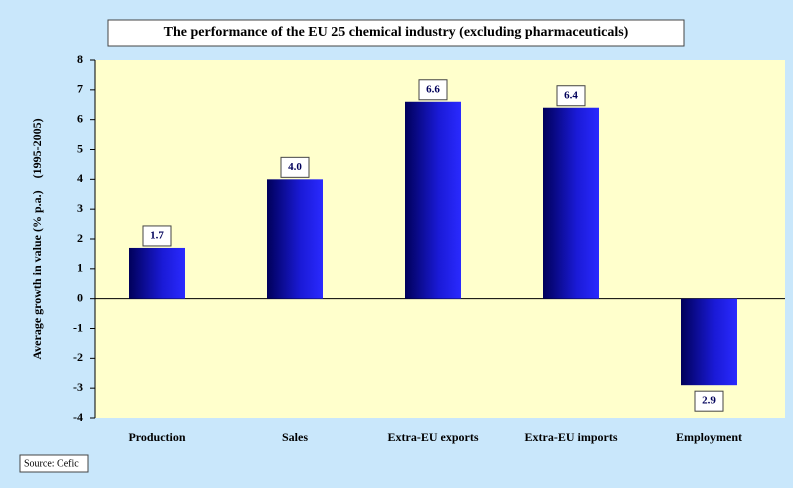  I want to click on value-label: 6.6, so click(433, 89).